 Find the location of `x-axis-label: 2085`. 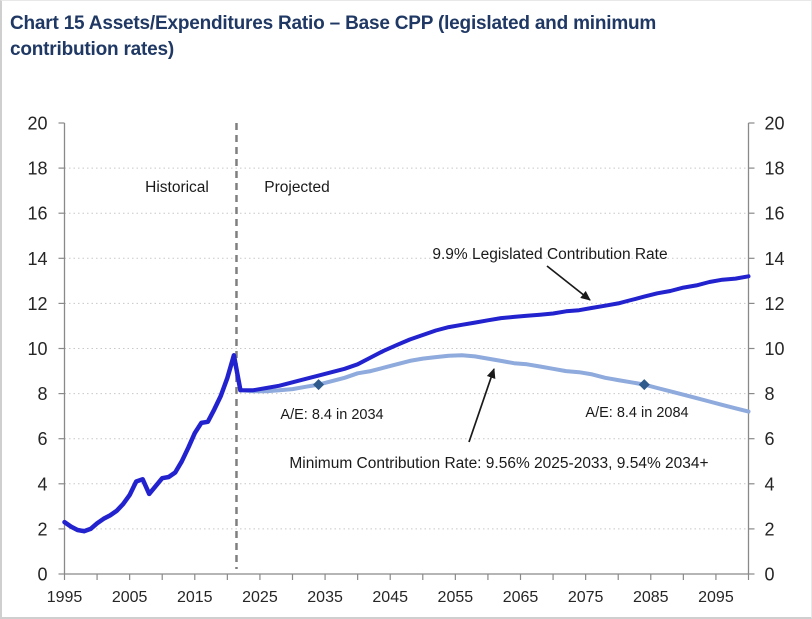

x-axis-label: 2085 is located at coordinates (651, 597).